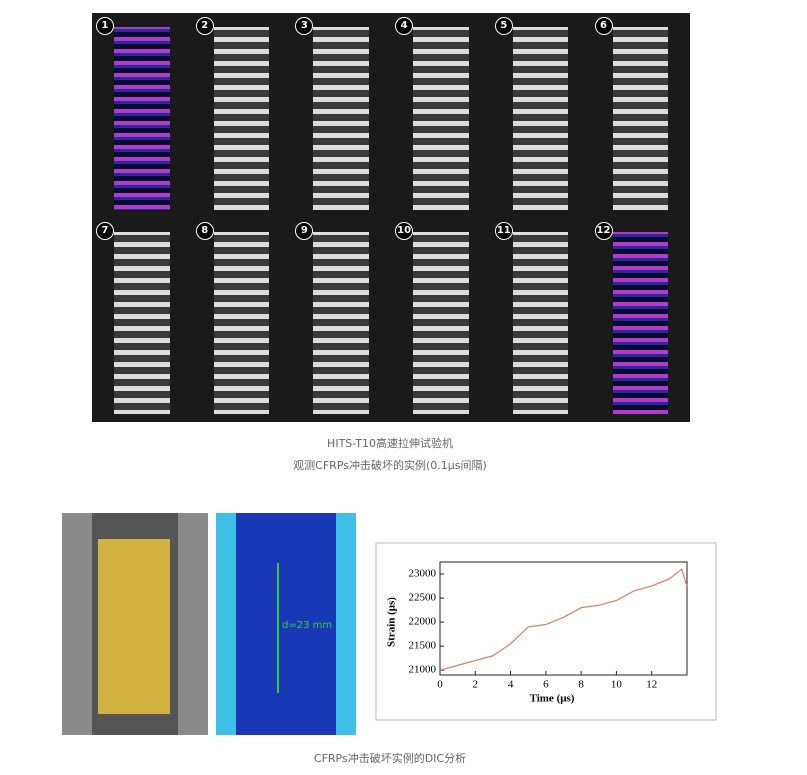 This screenshot has width=807, height=775. Describe the element at coordinates (440, 685) in the screenshot. I see `x-tick-label: 0` at that location.